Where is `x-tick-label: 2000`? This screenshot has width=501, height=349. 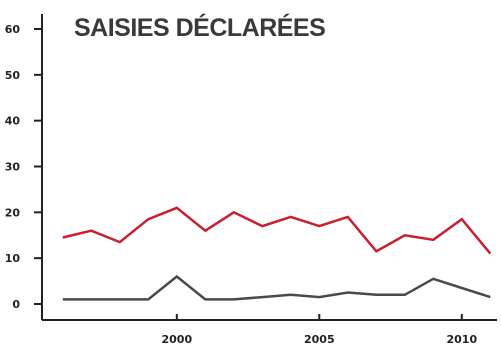 x-tick-label: 2000 is located at coordinates (176, 339).